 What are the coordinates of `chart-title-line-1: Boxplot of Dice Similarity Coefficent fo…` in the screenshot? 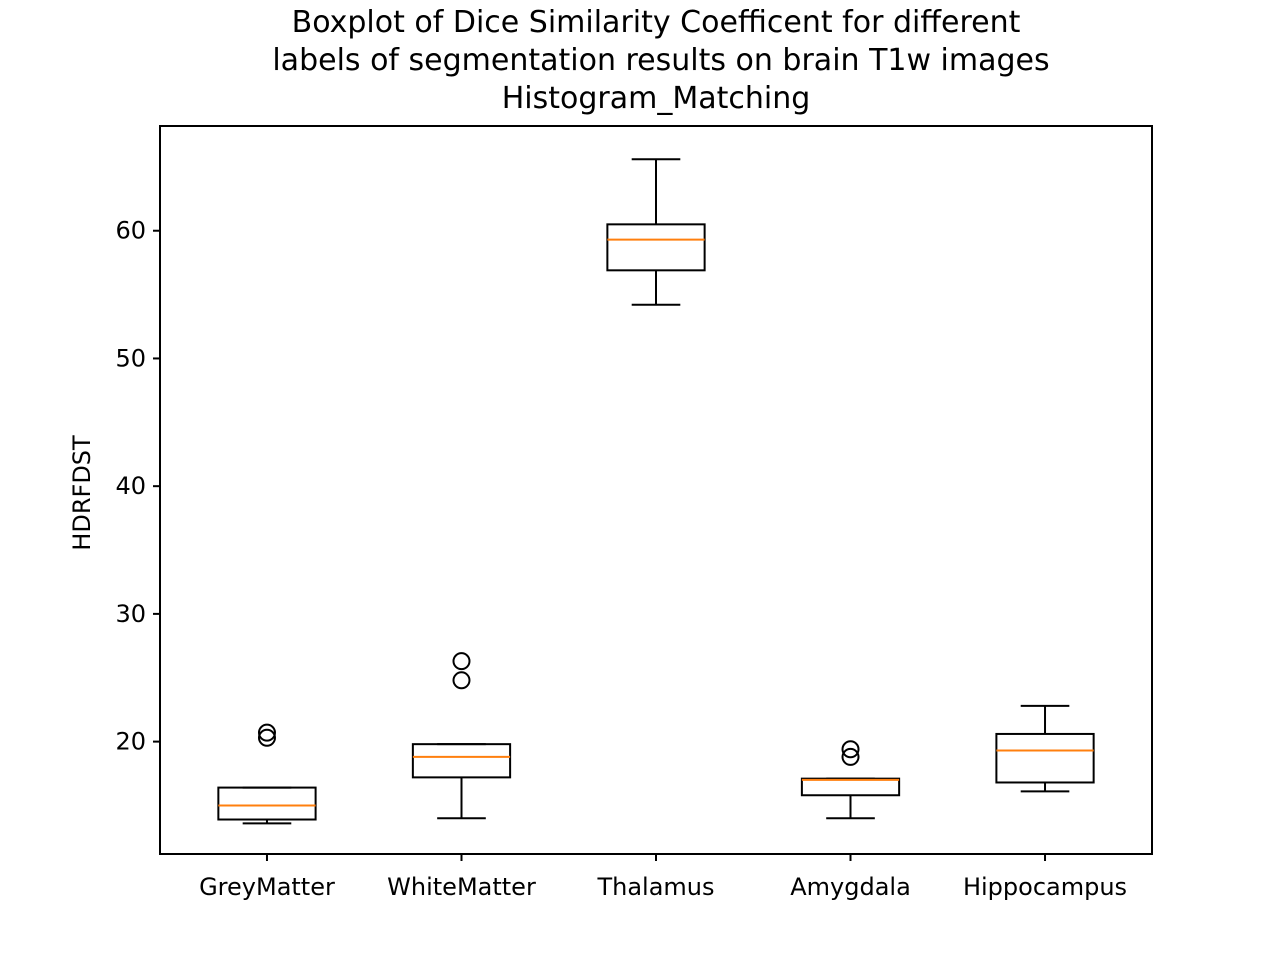 It's located at (656, 22).